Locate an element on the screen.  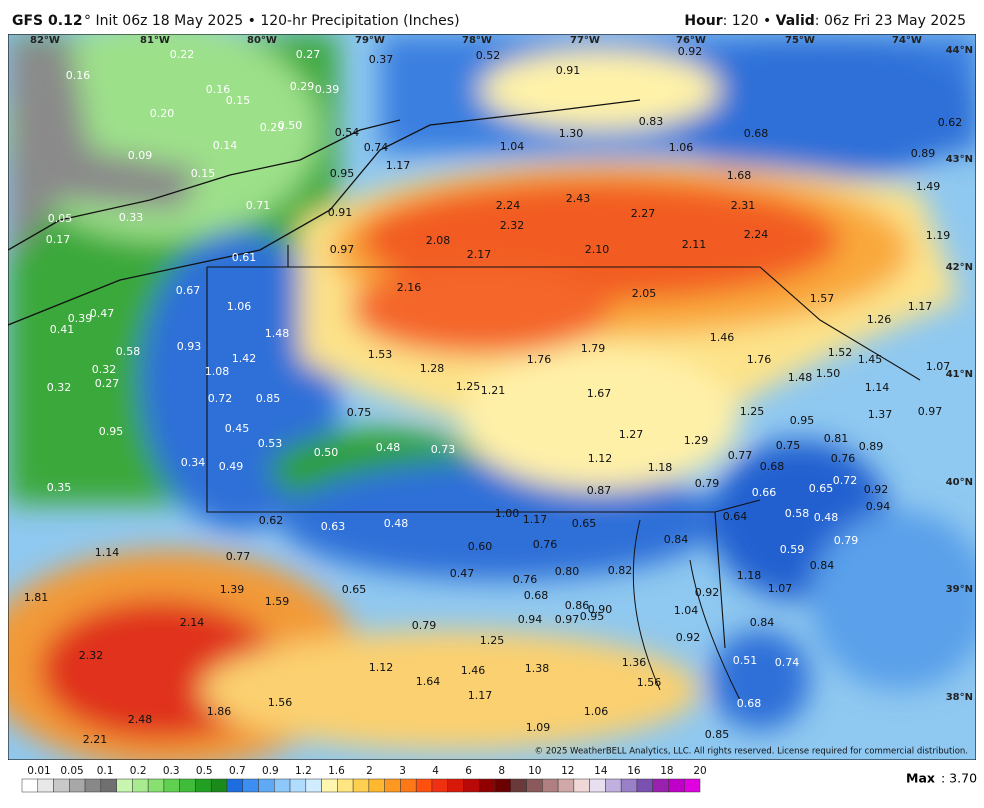
value-label: 2.21 is located at coordinates (95, 739).